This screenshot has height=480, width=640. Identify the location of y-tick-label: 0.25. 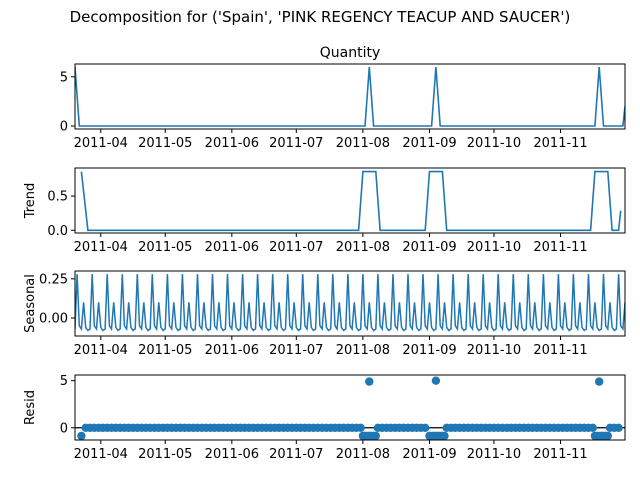
(53, 279).